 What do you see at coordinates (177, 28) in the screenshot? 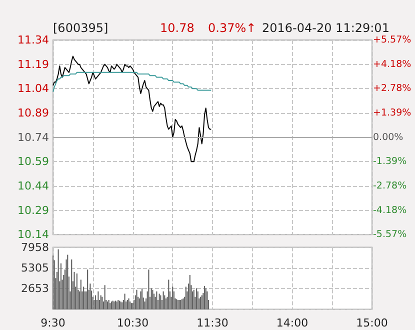
I see `text: 10.78` at bounding box center [177, 28].